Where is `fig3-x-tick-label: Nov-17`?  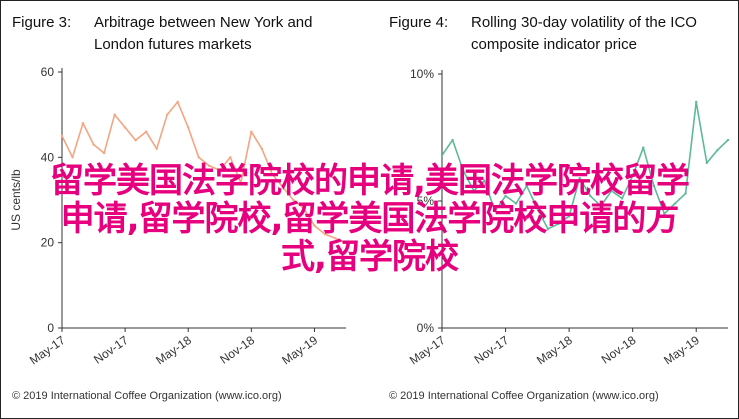 fig3-x-tick-label: Nov-17 is located at coordinates (111, 350).